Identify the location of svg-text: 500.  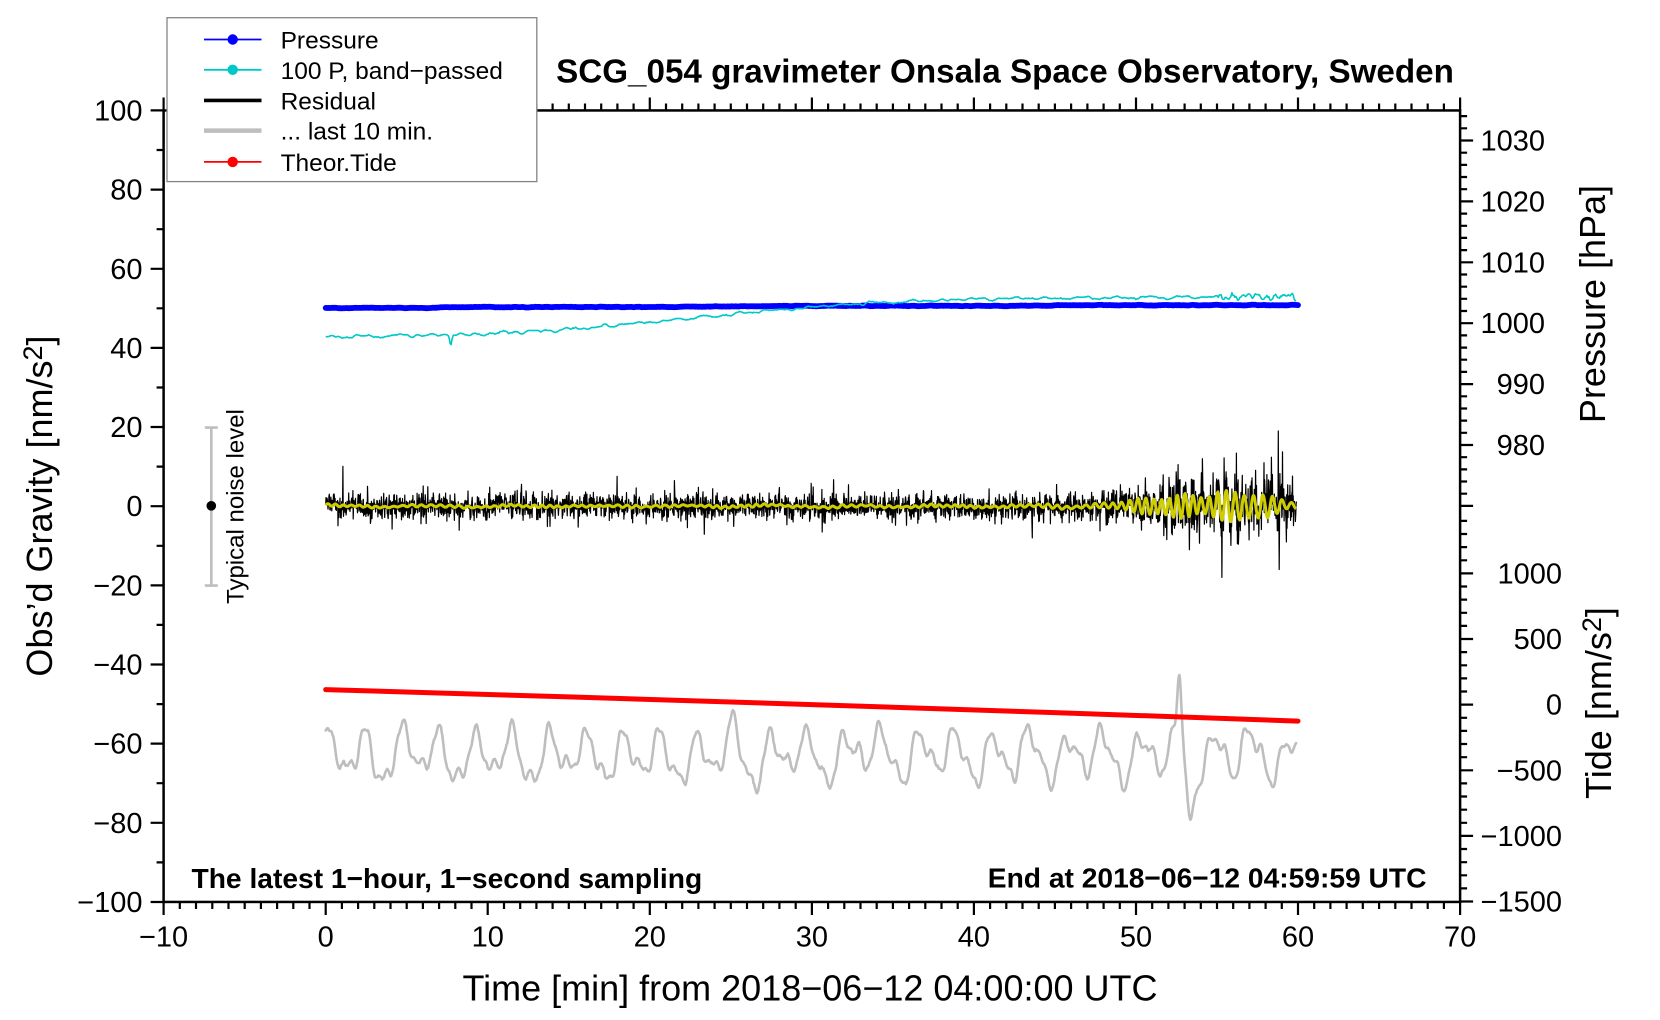
(1538, 640).